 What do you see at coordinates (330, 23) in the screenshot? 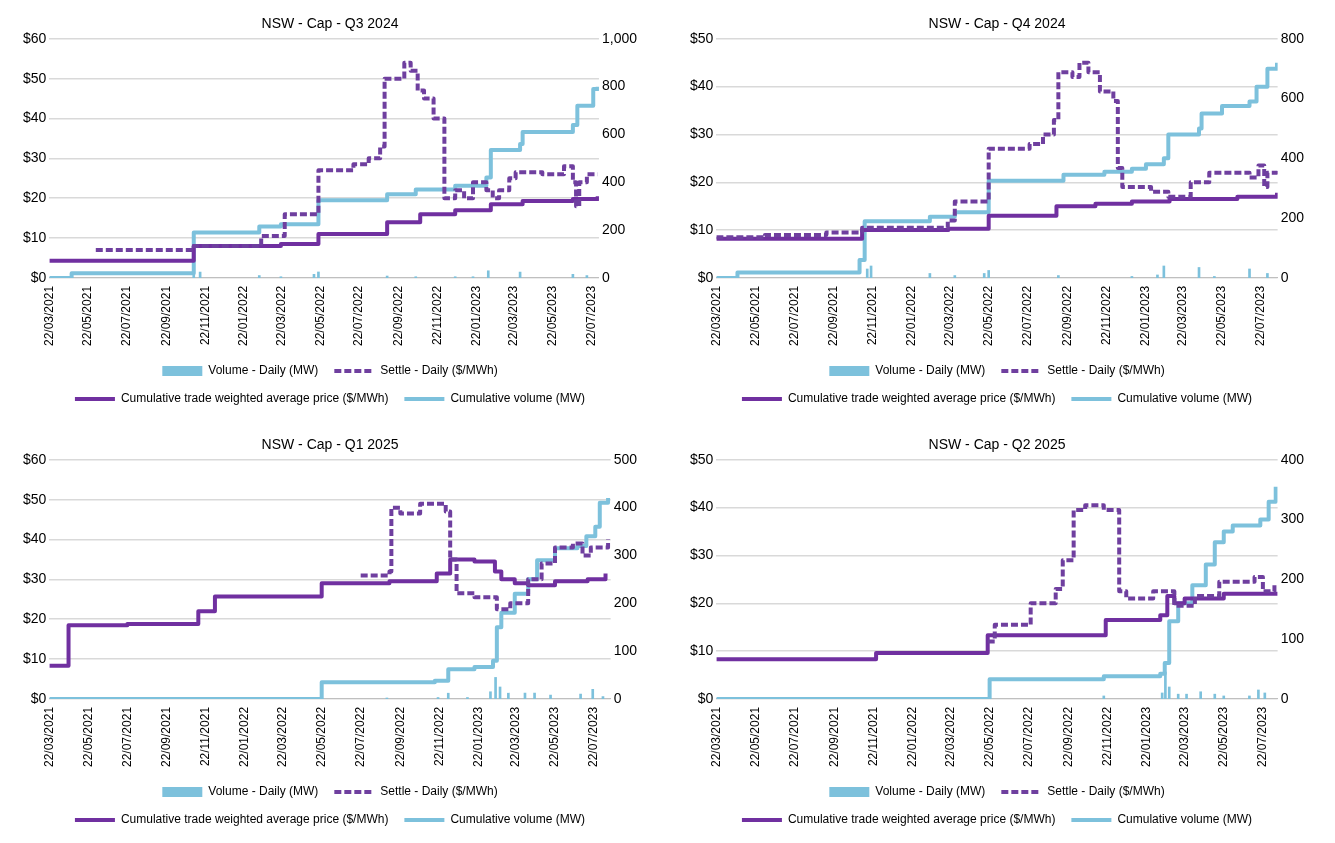
I see `chart-title: NSW - Cap - Q3 2024` at bounding box center [330, 23].